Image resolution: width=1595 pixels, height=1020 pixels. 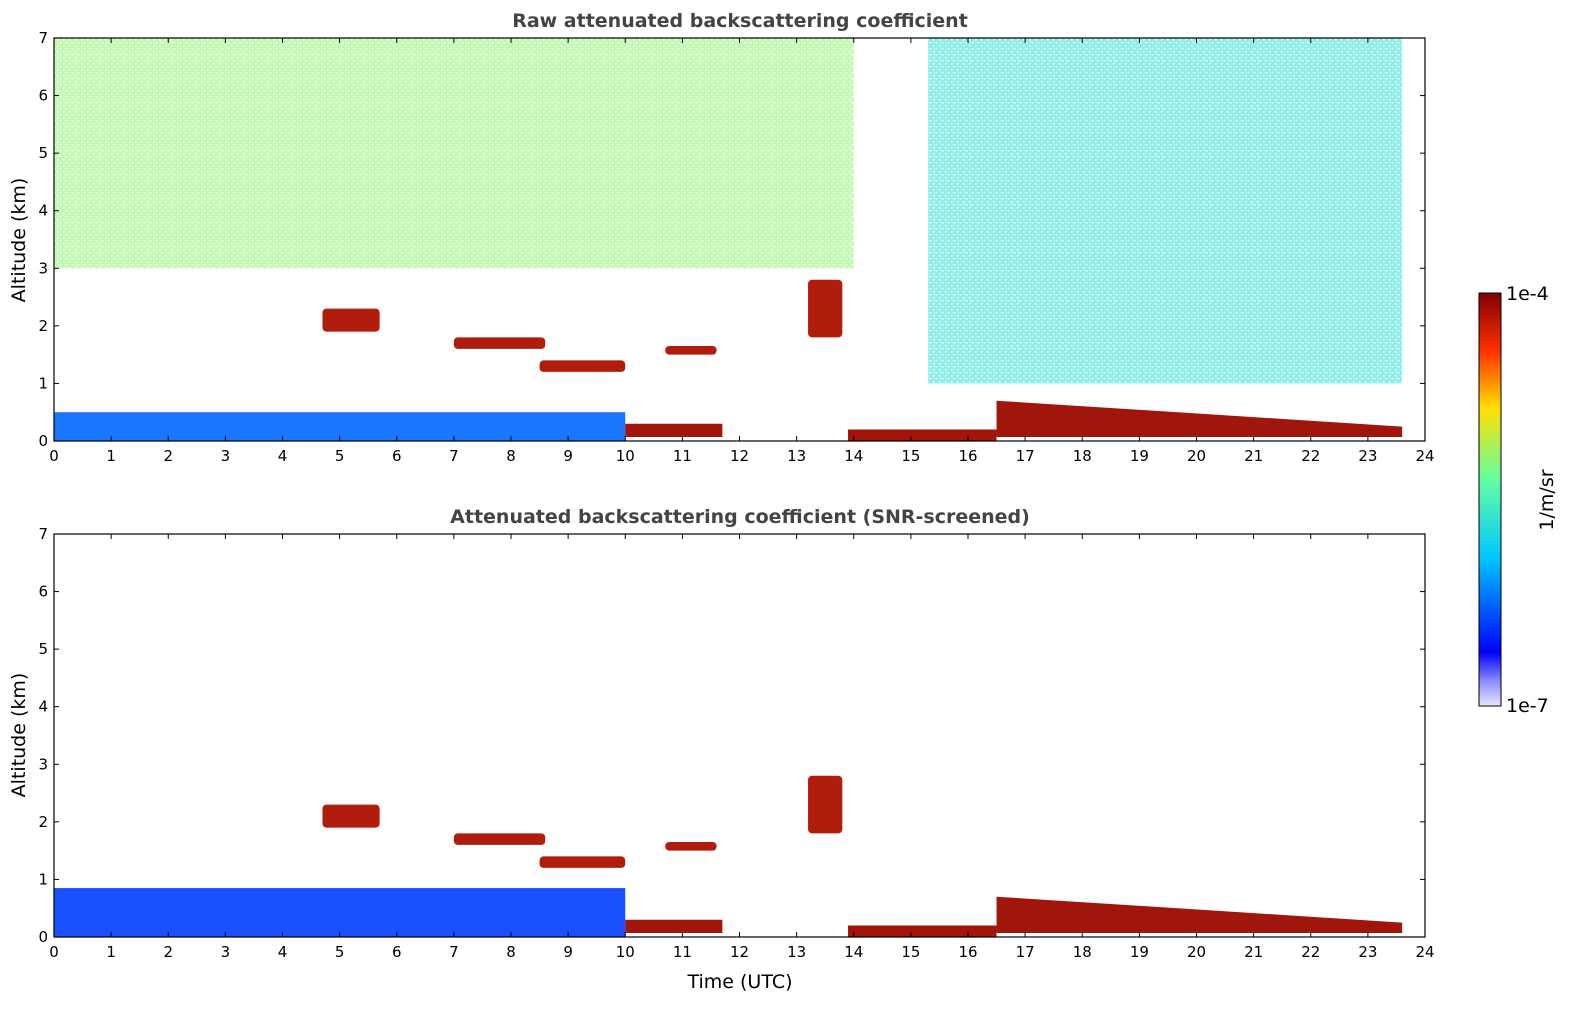 What do you see at coordinates (739, 982) in the screenshot?
I see `panel-screened-xlabel: Time (UTC)` at bounding box center [739, 982].